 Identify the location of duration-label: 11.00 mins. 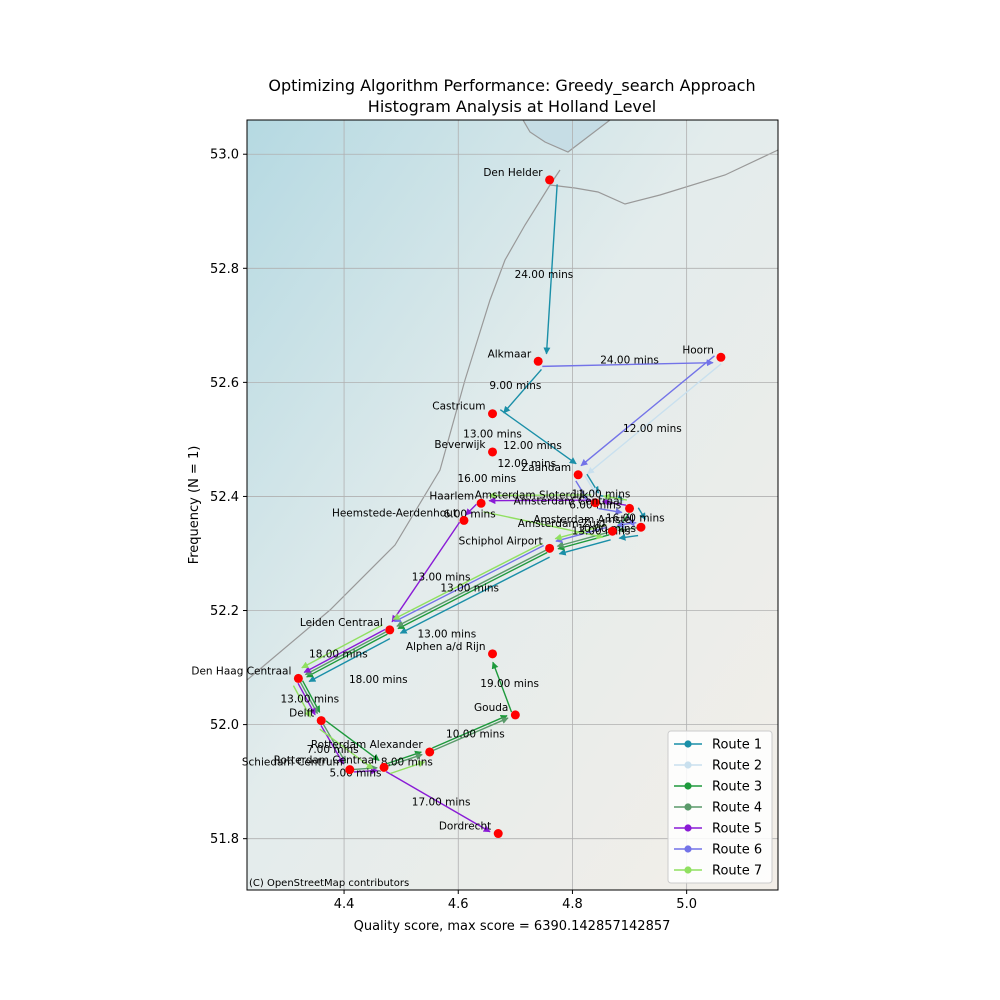
(601, 495).